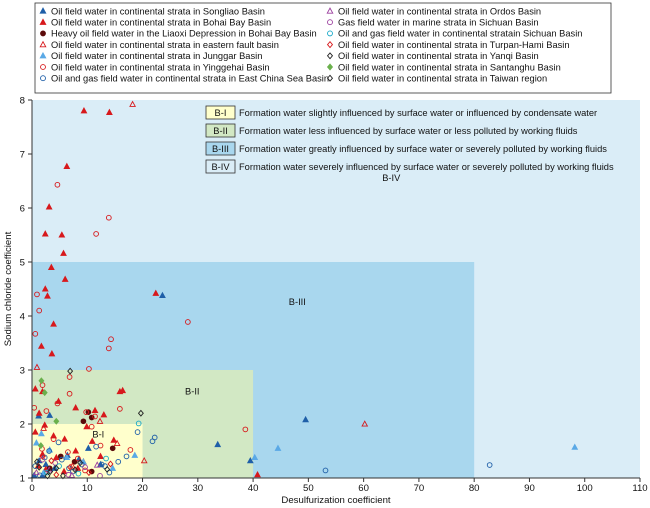 Image resolution: width=650 pixels, height=508 pixels. Describe the element at coordinates (22, 101) in the screenshot. I see `y-tick-label: 8` at that location.